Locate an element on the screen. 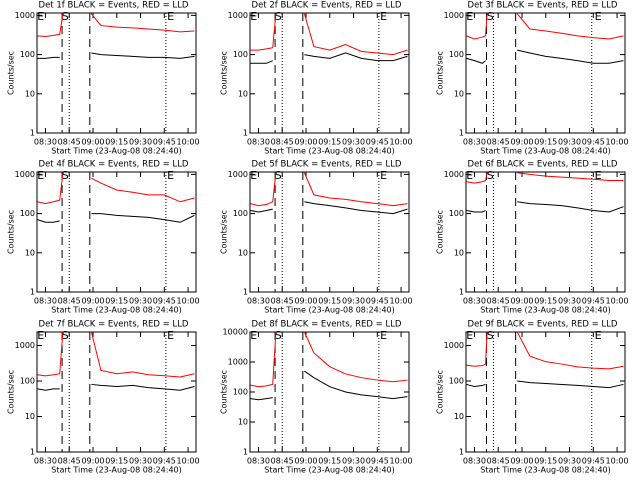  chart-title: Det 2f BLACK = Events, RED = LLD is located at coordinates (327, 6).